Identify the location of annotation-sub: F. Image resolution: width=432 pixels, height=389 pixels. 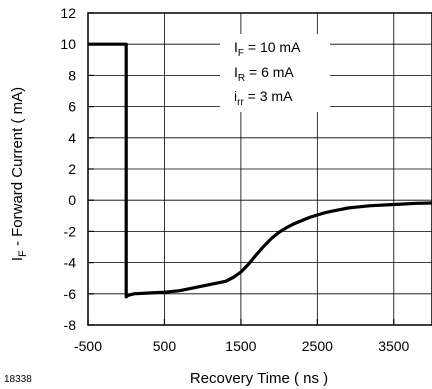
(241, 53).